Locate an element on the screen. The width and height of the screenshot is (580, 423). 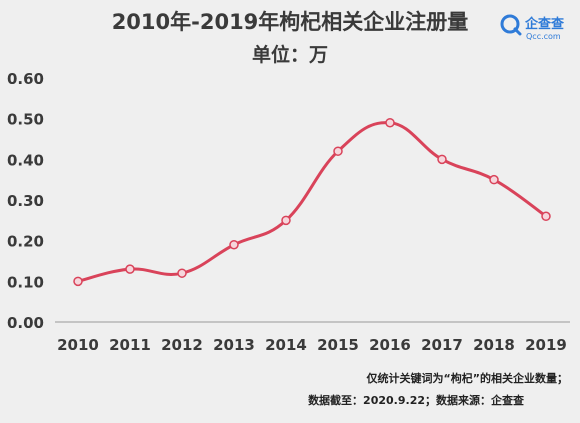
chart-subtitle: 单位：万 is located at coordinates (289, 55).